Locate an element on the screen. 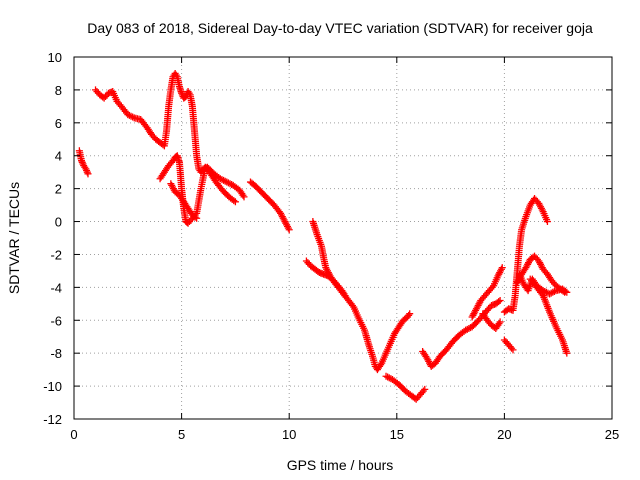  y-tick-label: 4 is located at coordinates (58, 156).